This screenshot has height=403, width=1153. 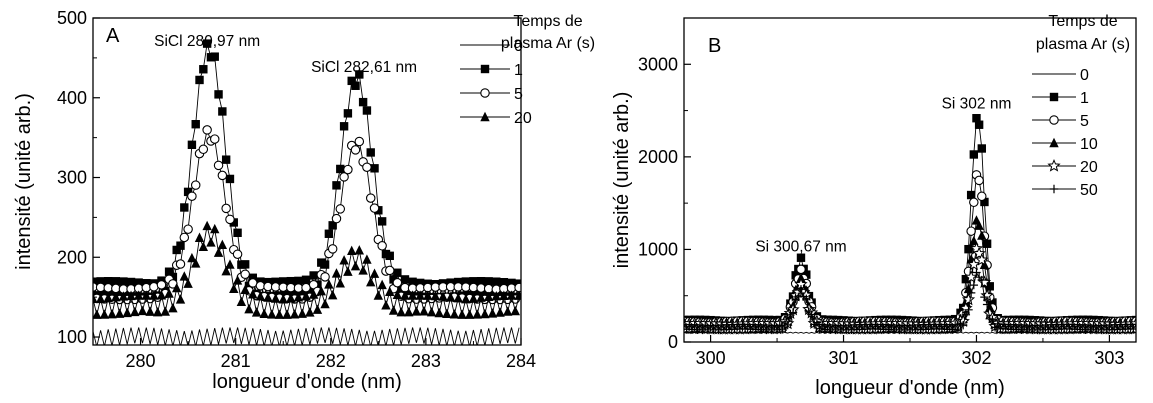 What do you see at coordinates (547, 21) in the screenshot?
I see `legend-title: Temps de` at bounding box center [547, 21].